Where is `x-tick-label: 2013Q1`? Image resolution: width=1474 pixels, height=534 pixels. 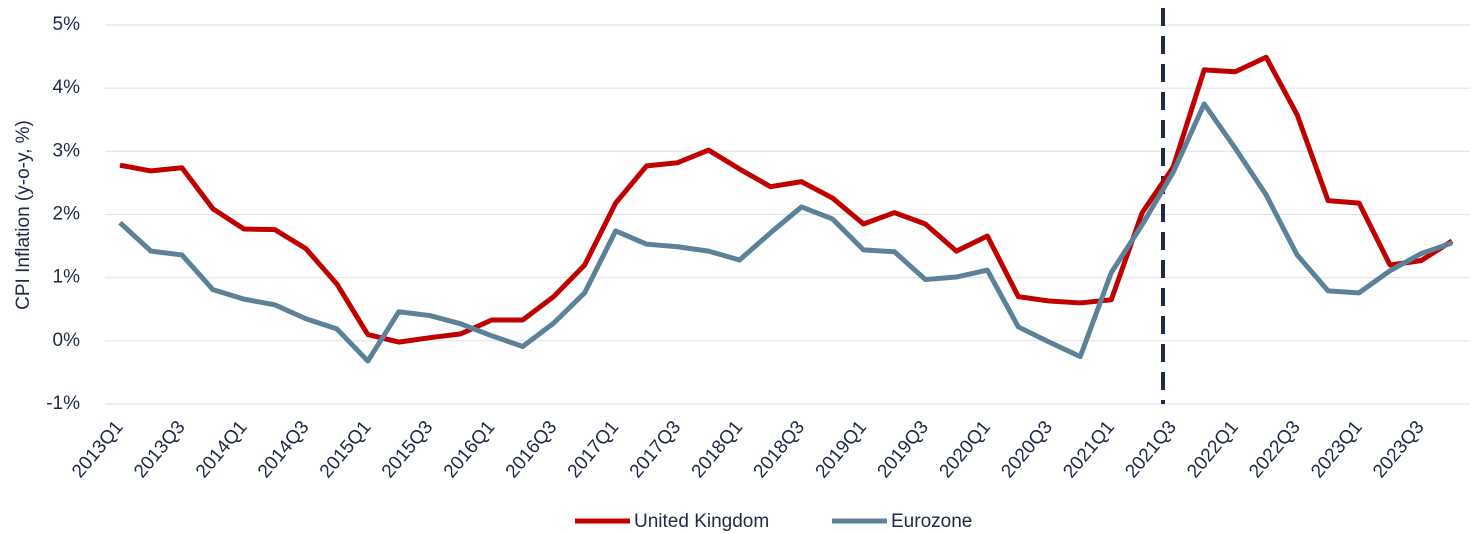
x-tick-label: 2013Q1 is located at coordinates (98, 449).